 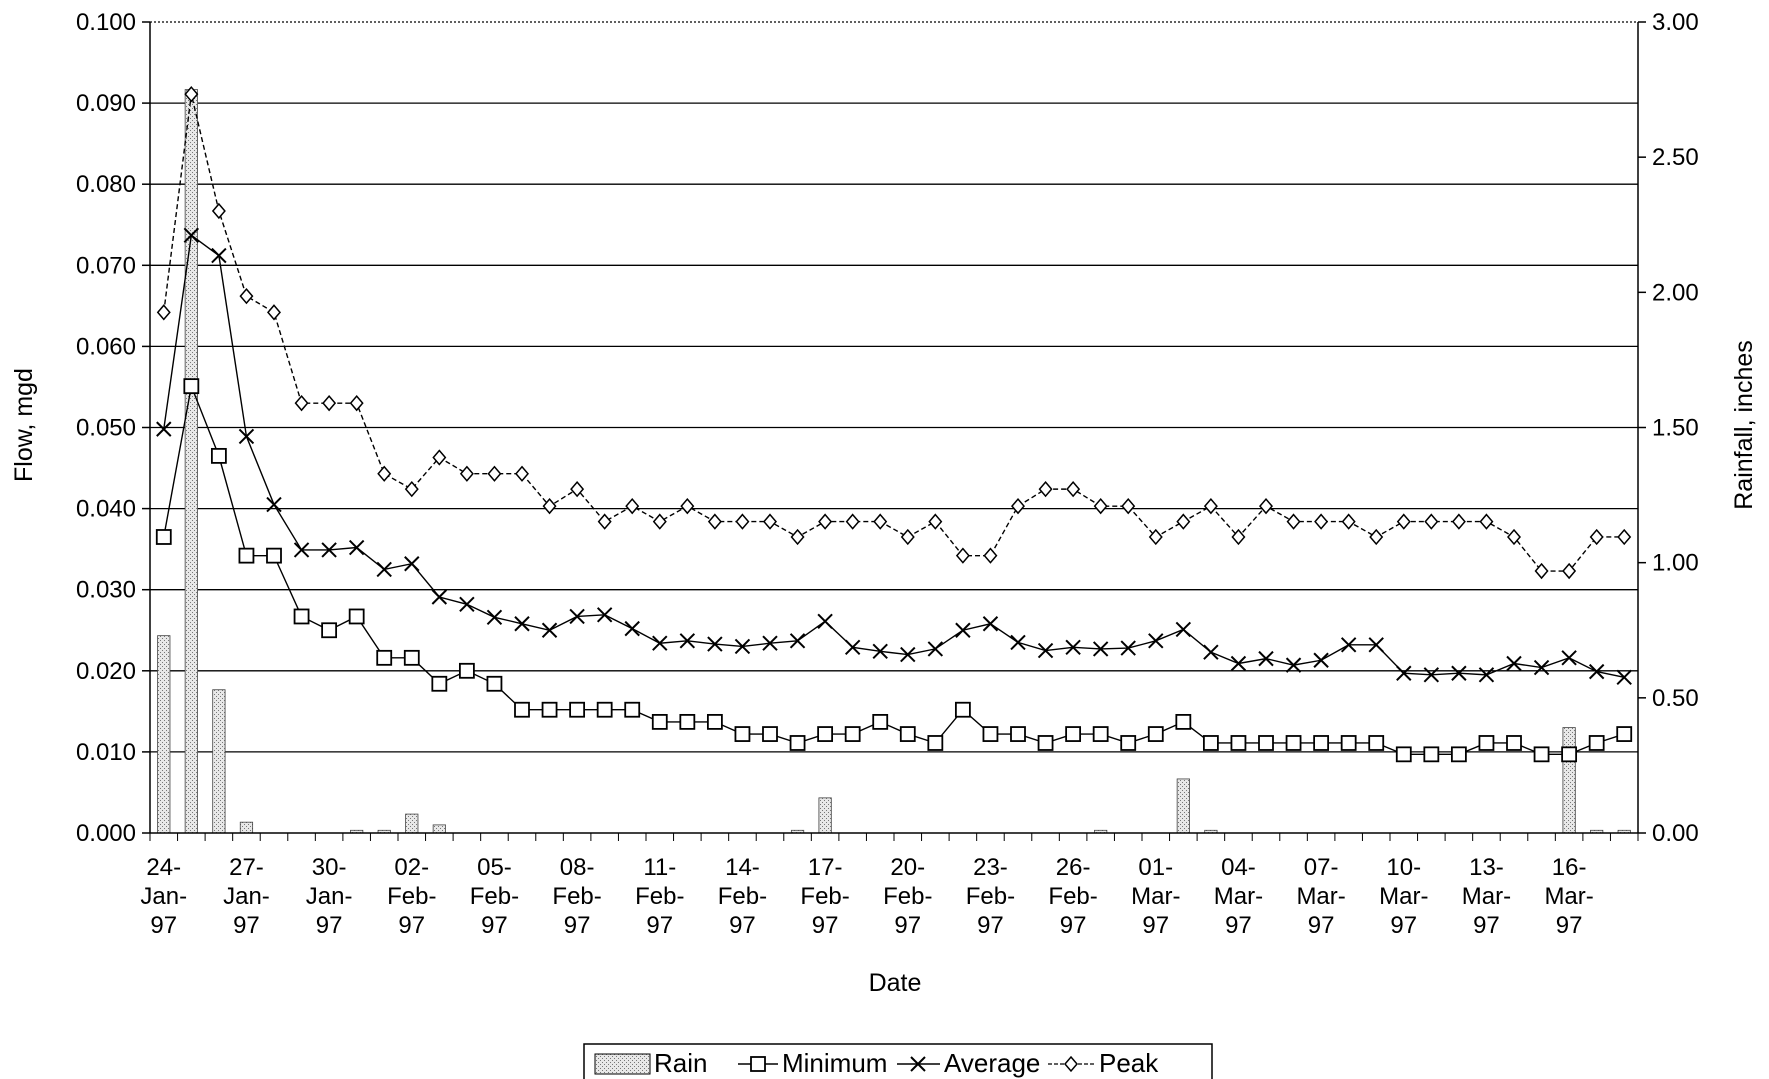 What do you see at coordinates (907, 896) in the screenshot?
I see `x-tick-label: 20-Feb-97` at bounding box center [907, 896].